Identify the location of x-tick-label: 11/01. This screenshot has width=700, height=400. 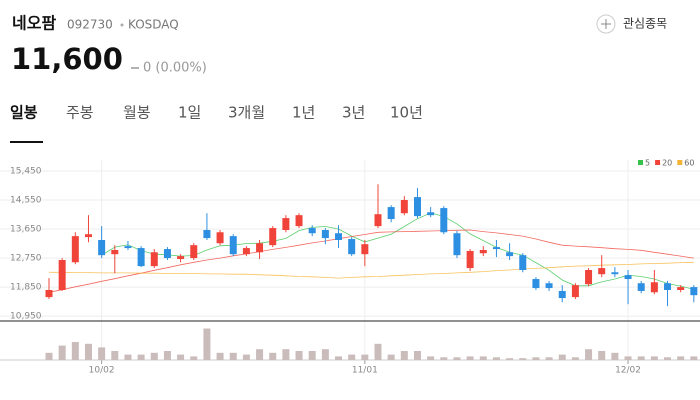
(365, 371).